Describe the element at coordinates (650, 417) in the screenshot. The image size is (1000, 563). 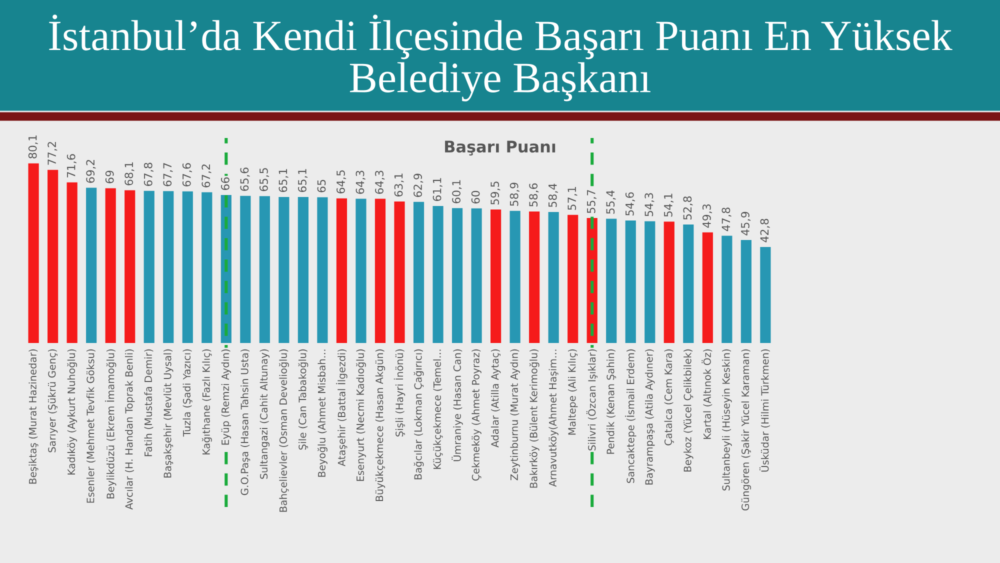
I see `x-tick-label: Bayrampaşa (Atila Aydıner)` at that location.